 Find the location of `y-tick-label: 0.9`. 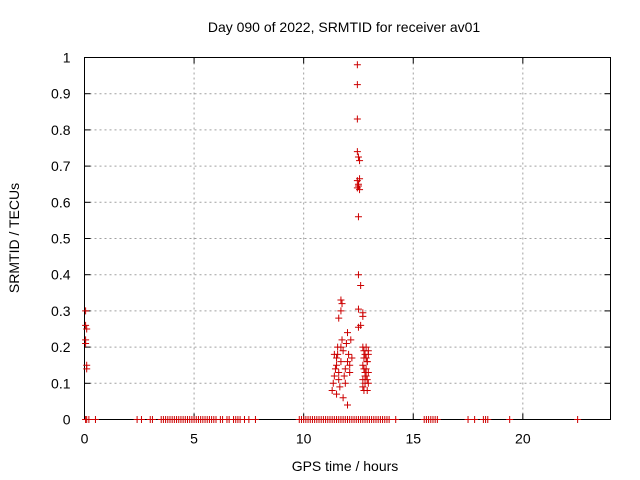

y-tick-label: 0.9 is located at coordinates (61, 94).